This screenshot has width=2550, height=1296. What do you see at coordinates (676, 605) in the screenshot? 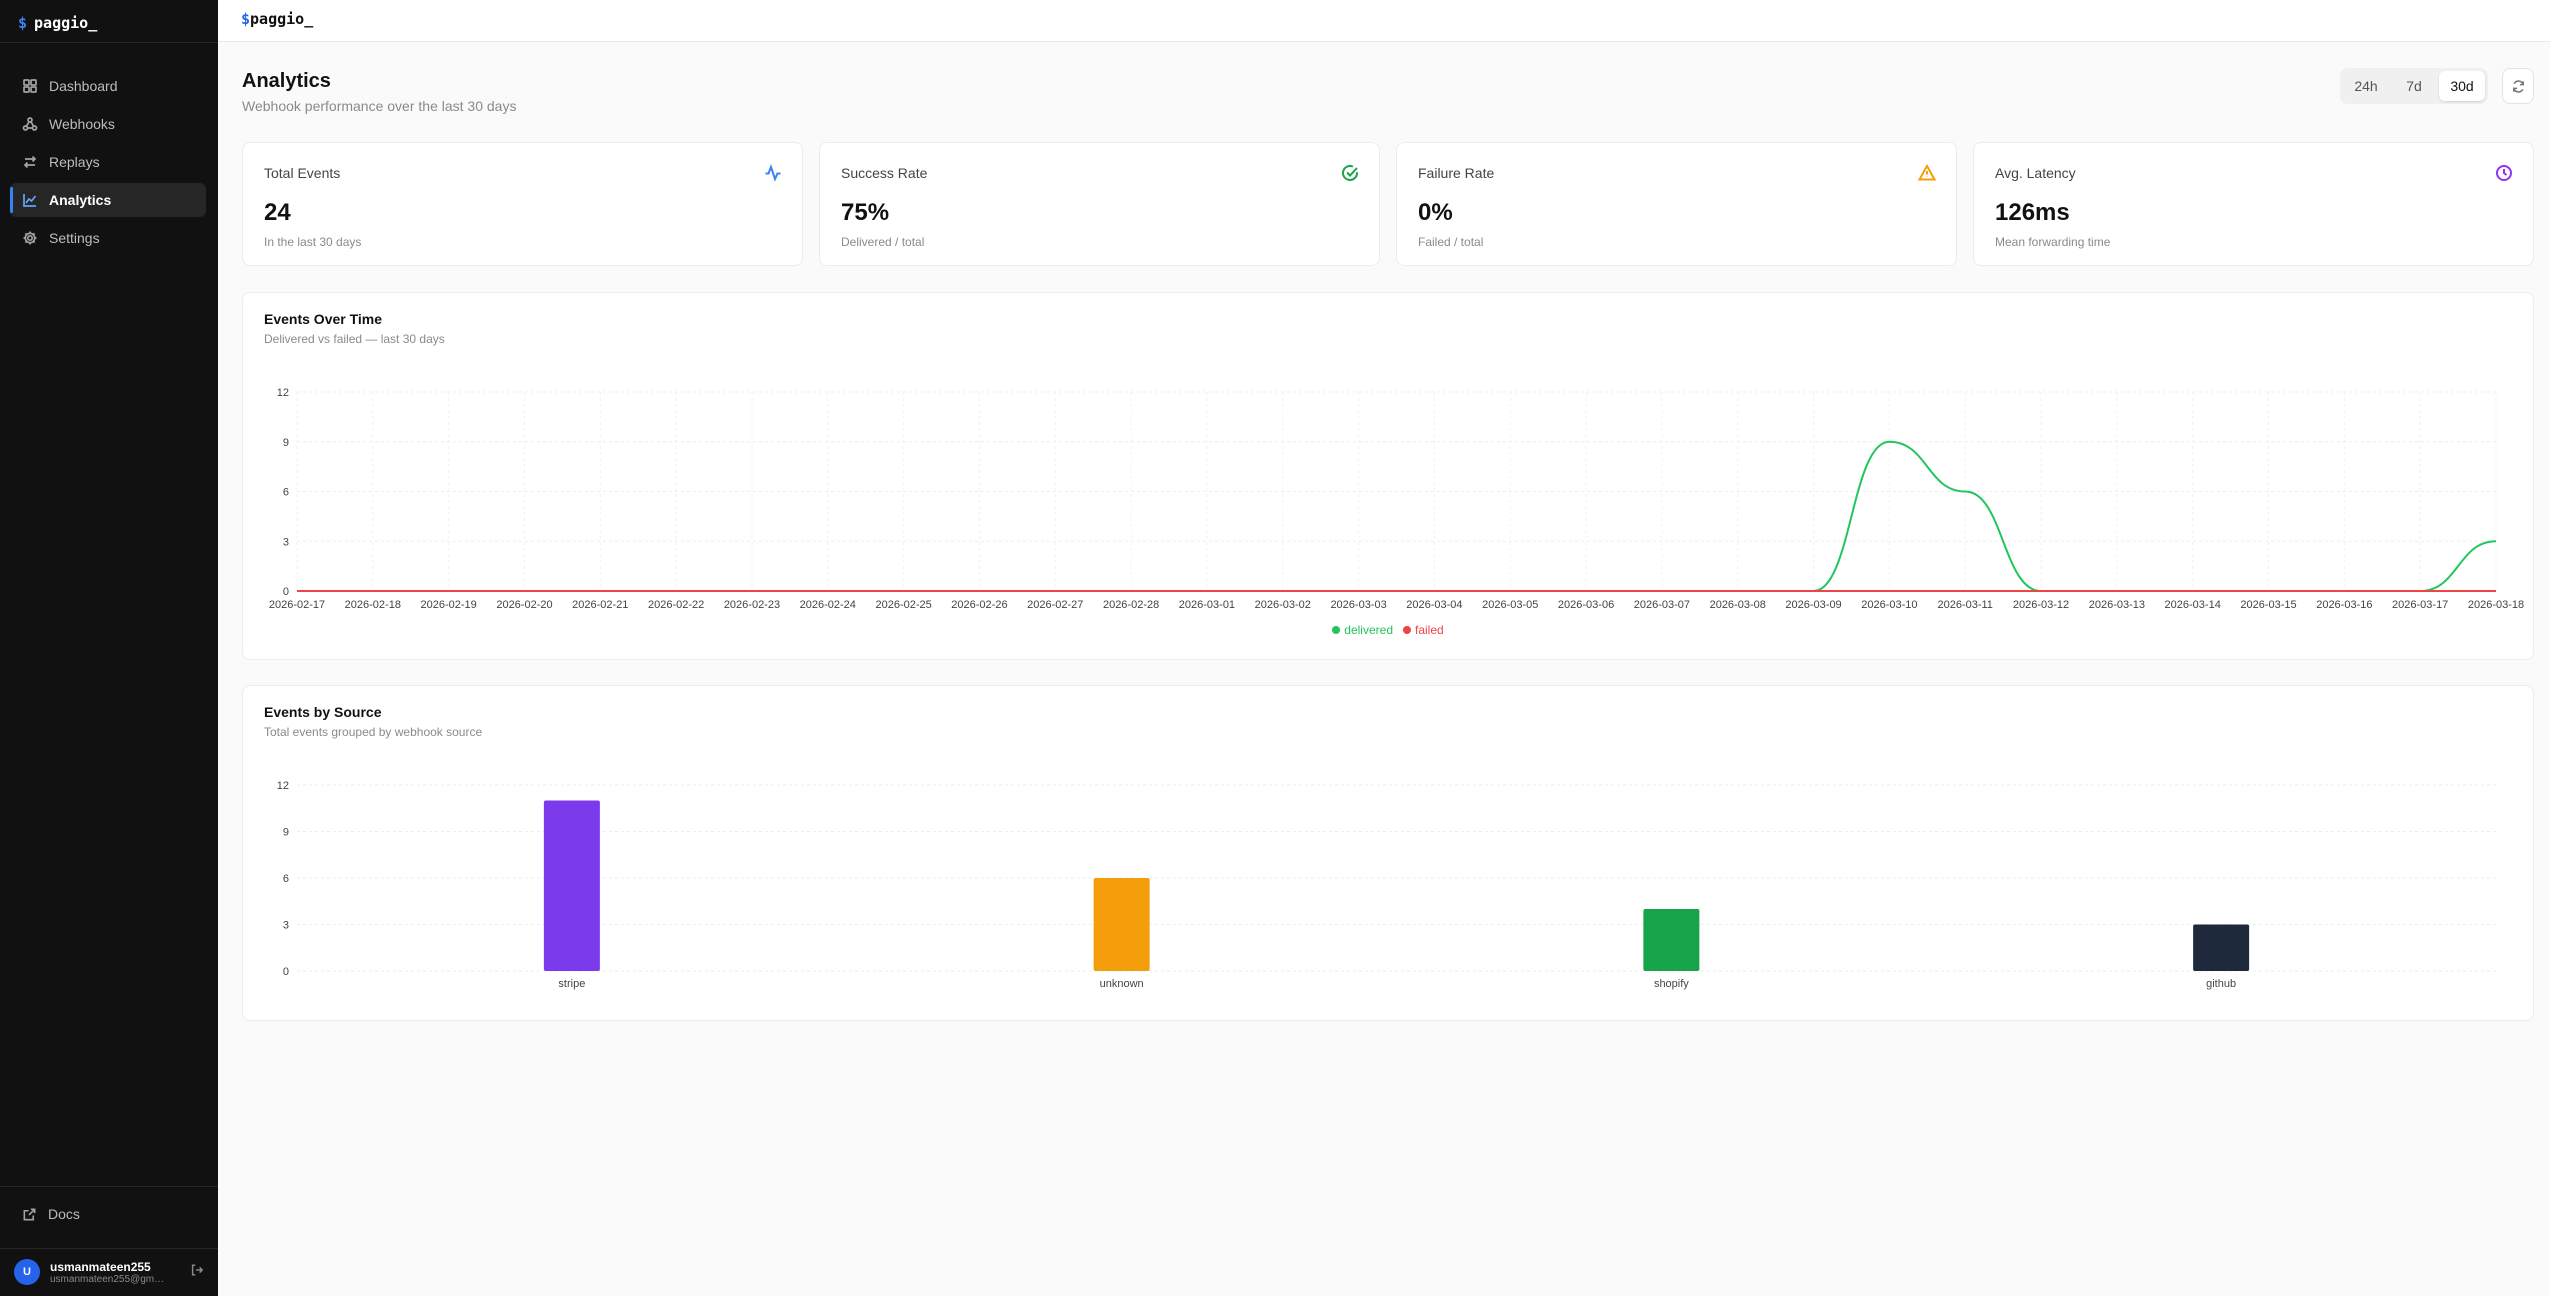
I see `x-tick-label: 2026-02-22` at bounding box center [676, 605].